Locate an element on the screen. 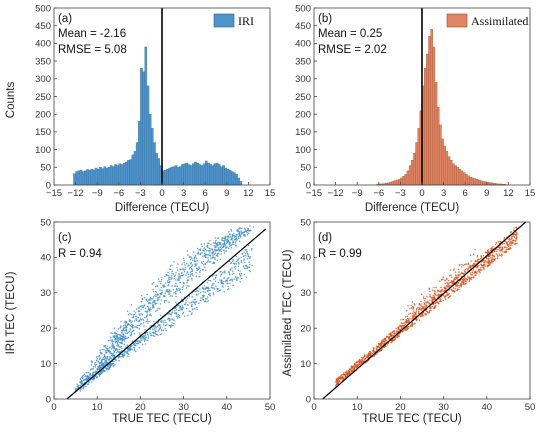 Image resolution: width=550 pixels, height=432 pixels. x-tick-label: 15 is located at coordinates (270, 193).